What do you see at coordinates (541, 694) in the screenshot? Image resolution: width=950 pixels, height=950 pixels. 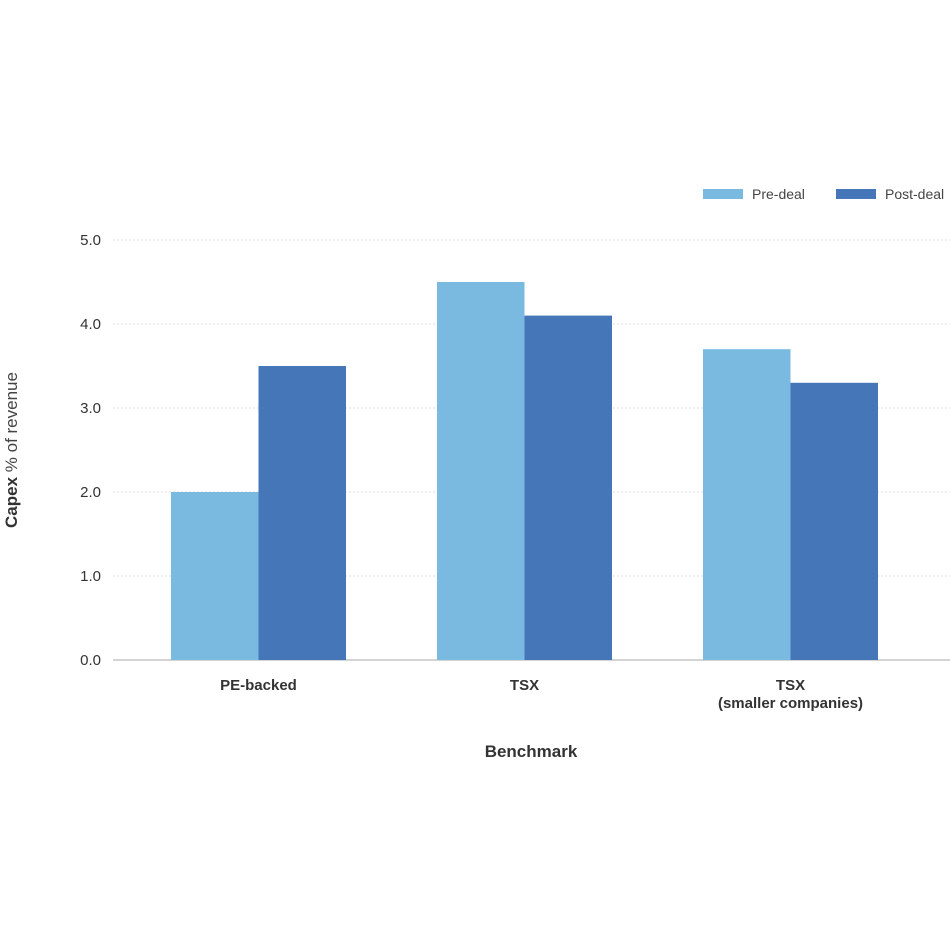 I see `x-tick-labels: PE-backed TSX TSX(smaller companies)` at bounding box center [541, 694].